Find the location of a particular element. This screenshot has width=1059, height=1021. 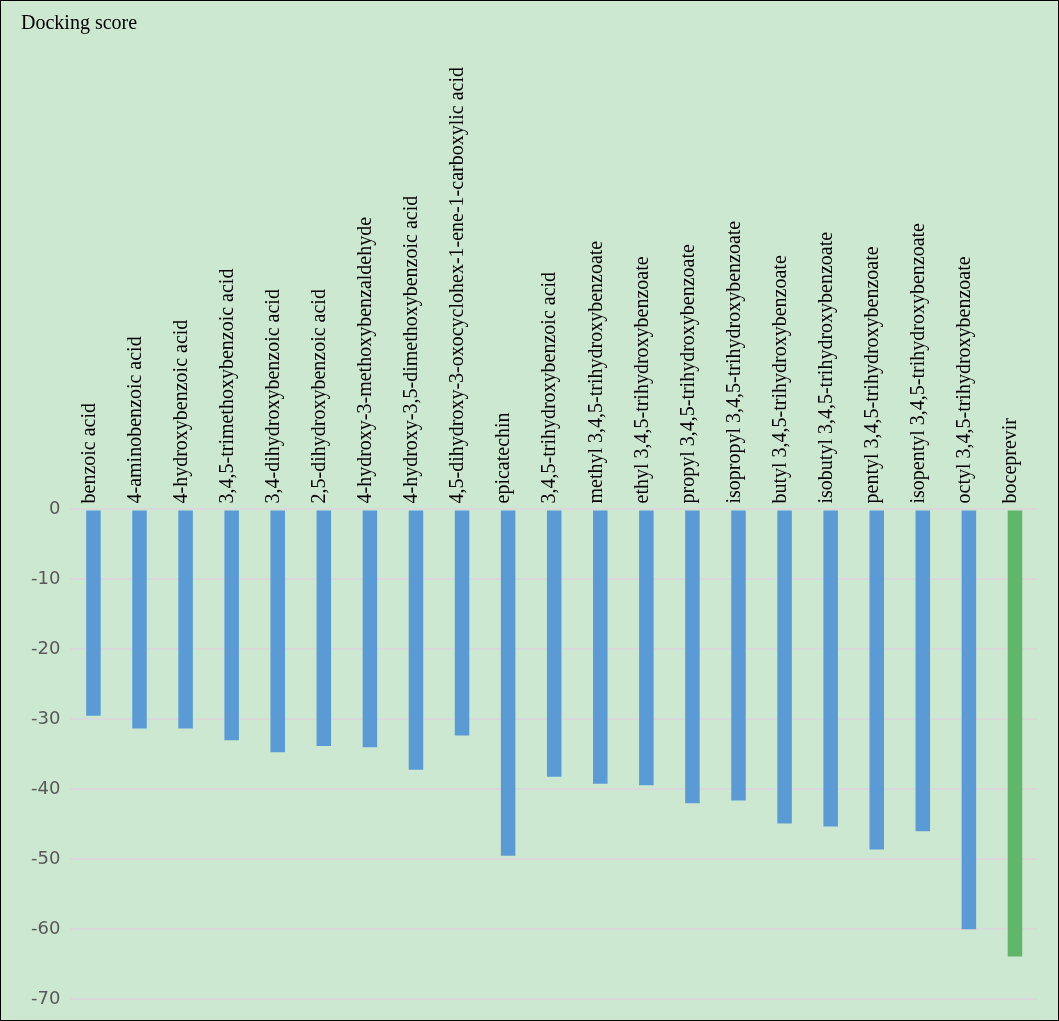

x-tick-label: 4-aminobenzoic acid is located at coordinates (133, 420).